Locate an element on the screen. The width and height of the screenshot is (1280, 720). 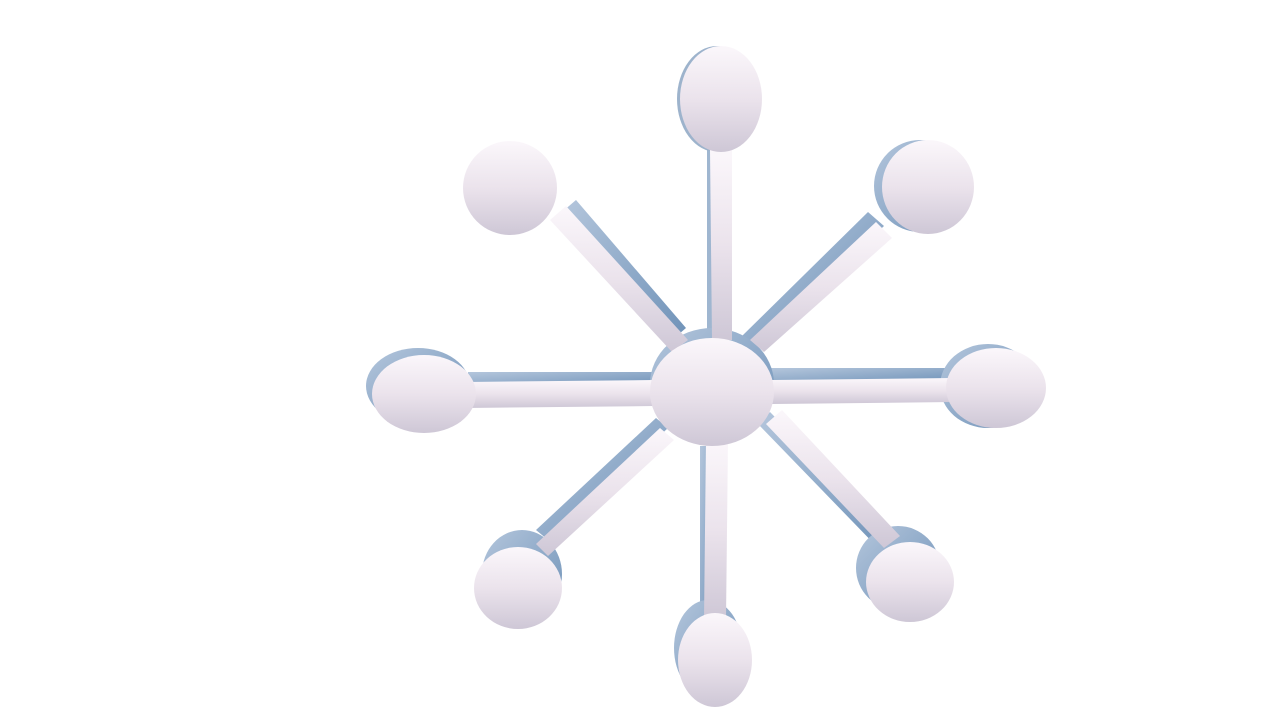
arm-cap-bottom is located at coordinates (715, 660).